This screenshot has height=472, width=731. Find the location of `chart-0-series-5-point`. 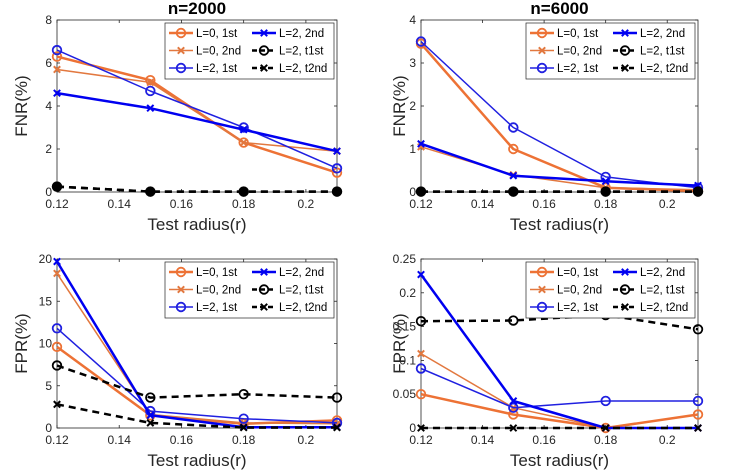

chart-0-series-5-point is located at coordinates (150, 191).